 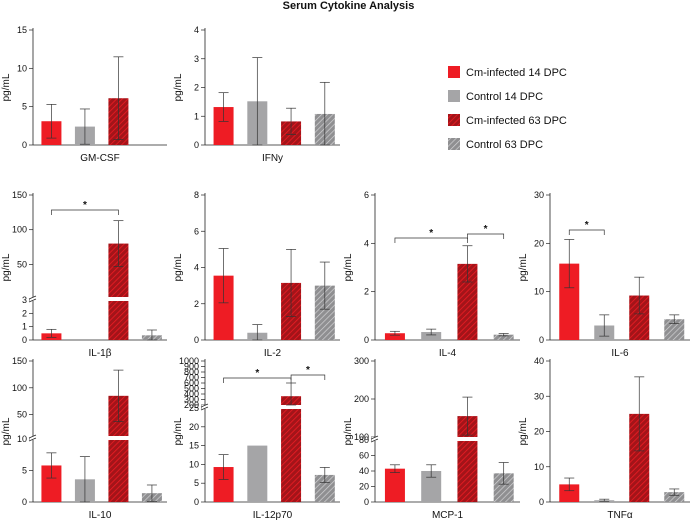 What do you see at coordinates (448, 515) in the screenshot?
I see `x-axis-label: MCP-1` at bounding box center [448, 515].